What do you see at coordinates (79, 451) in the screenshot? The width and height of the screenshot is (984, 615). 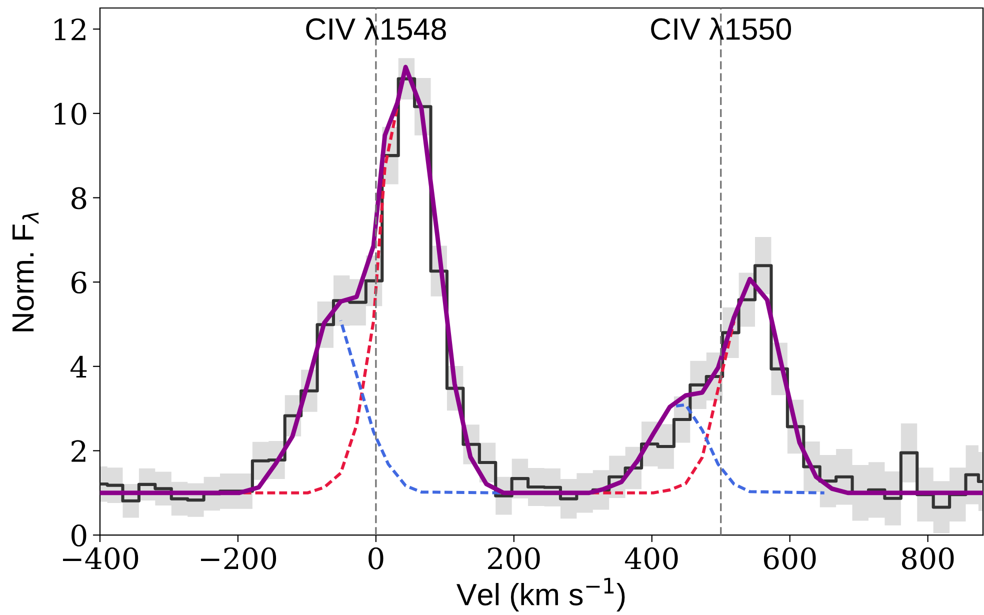 I see `y-tick-label: 2` at bounding box center [79, 451].